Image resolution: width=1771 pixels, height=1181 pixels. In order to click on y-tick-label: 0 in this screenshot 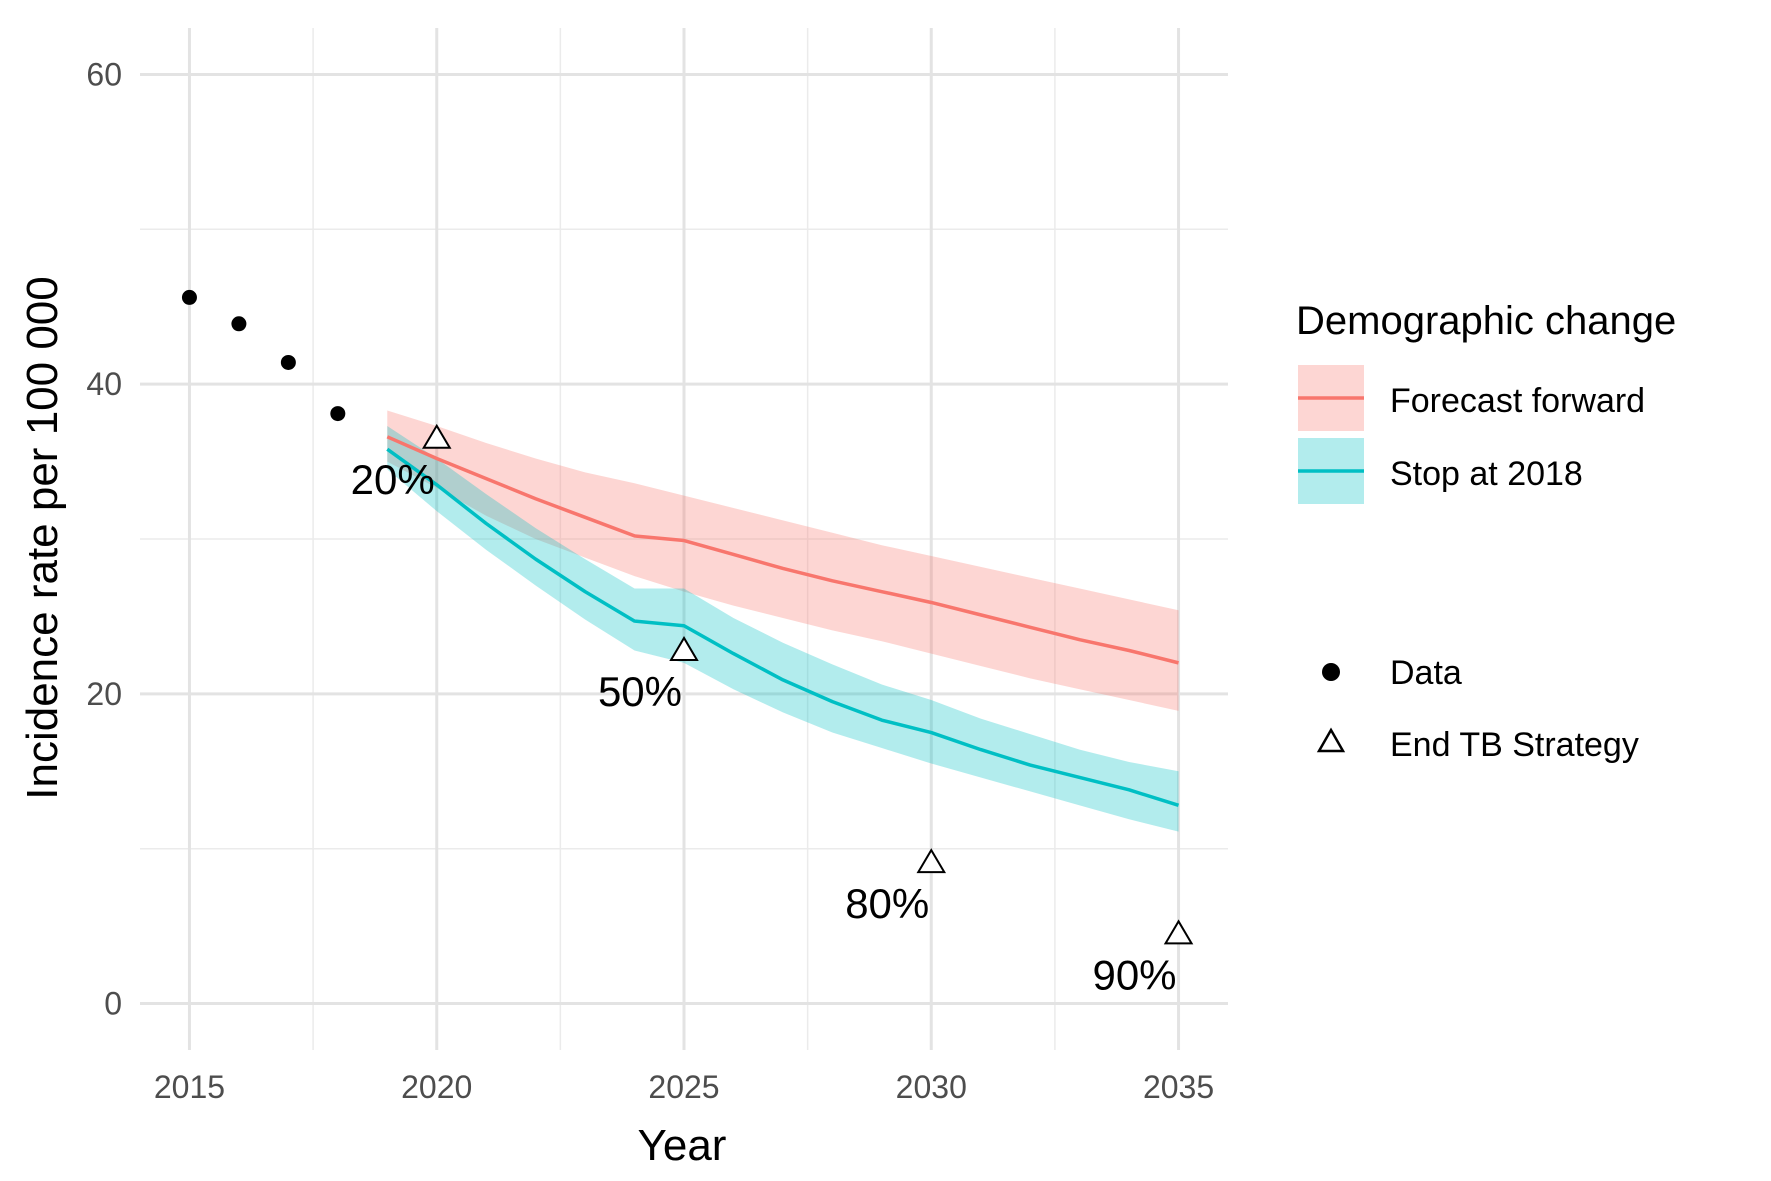, I will do `click(113, 1004)`.